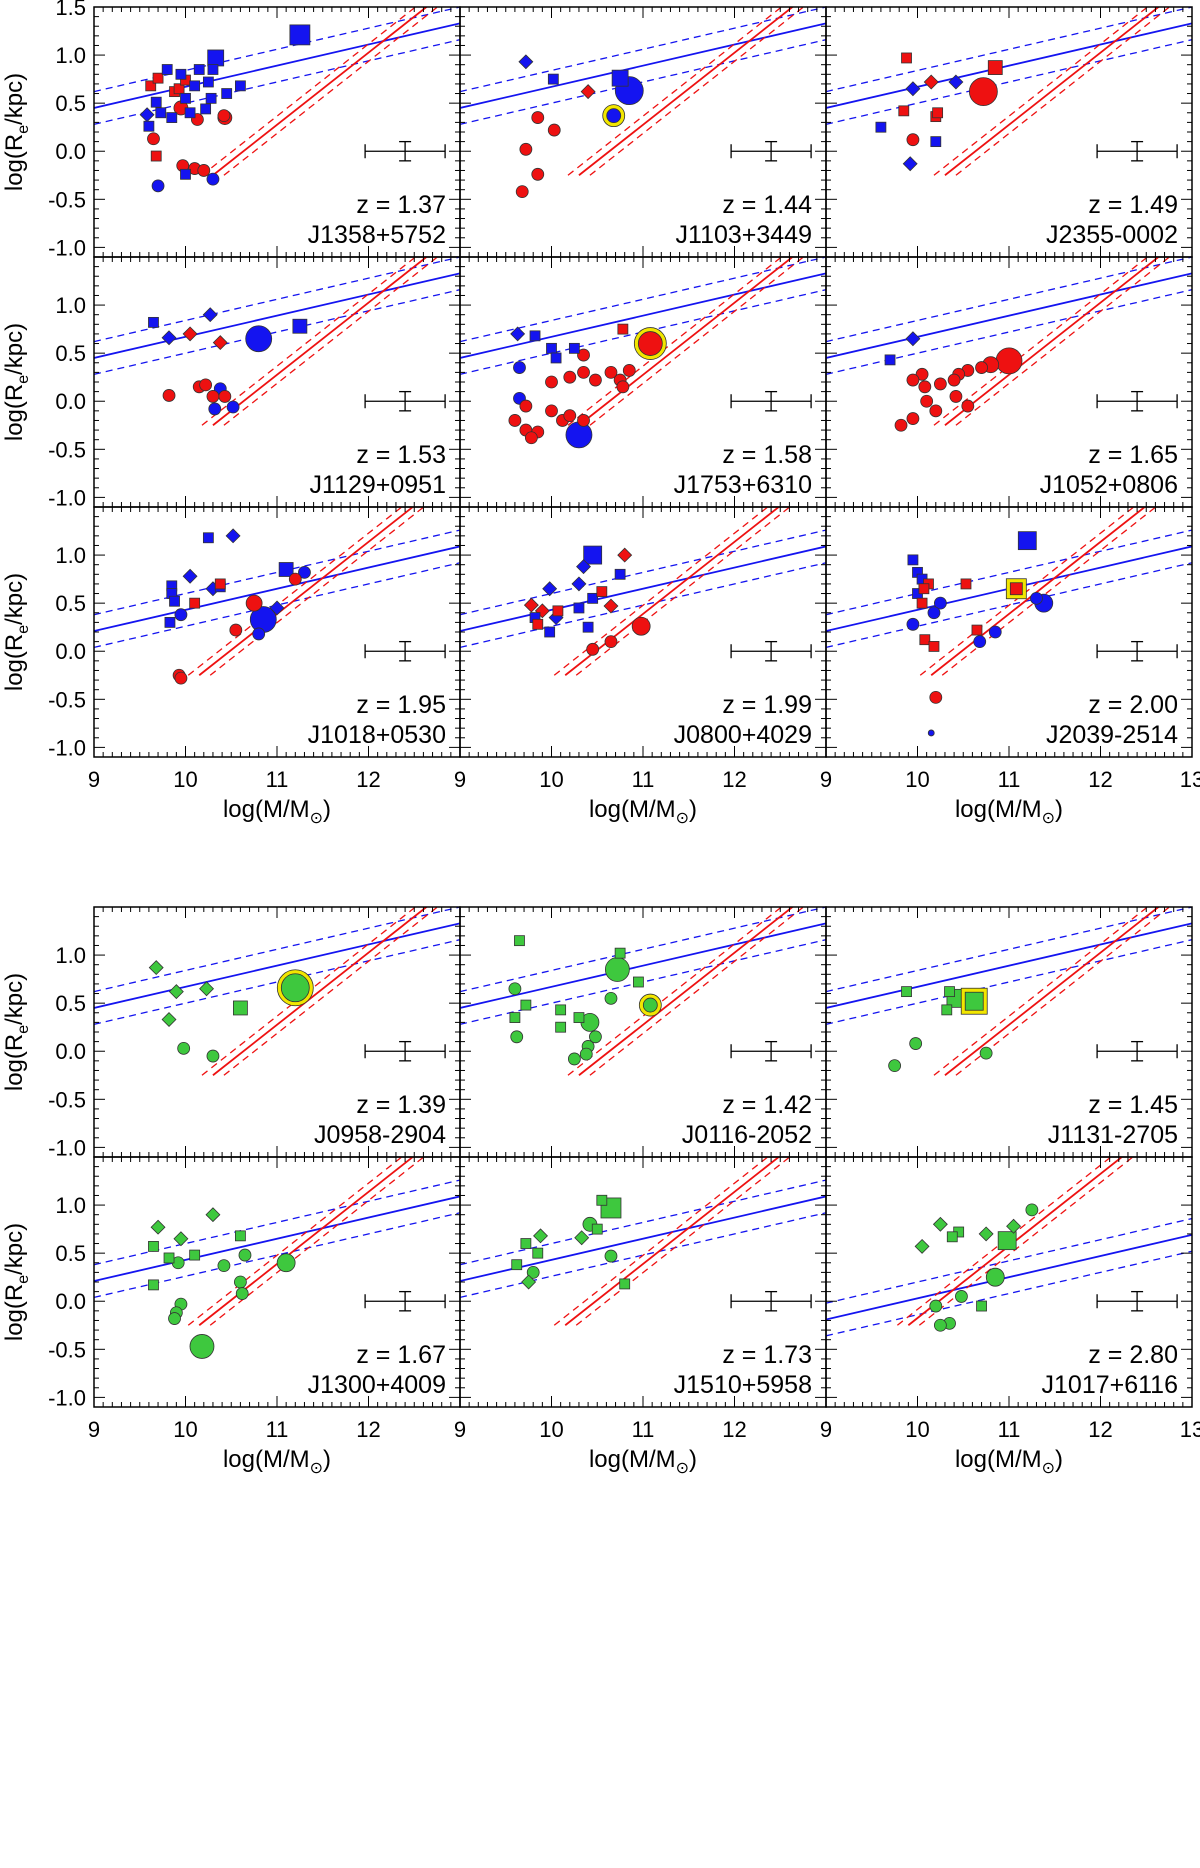 Image resolution: width=1200 pixels, height=1868 pixels. Describe the element at coordinates (377, 735) in the screenshot. I see `panel-object-label: J1018+0530` at that location.